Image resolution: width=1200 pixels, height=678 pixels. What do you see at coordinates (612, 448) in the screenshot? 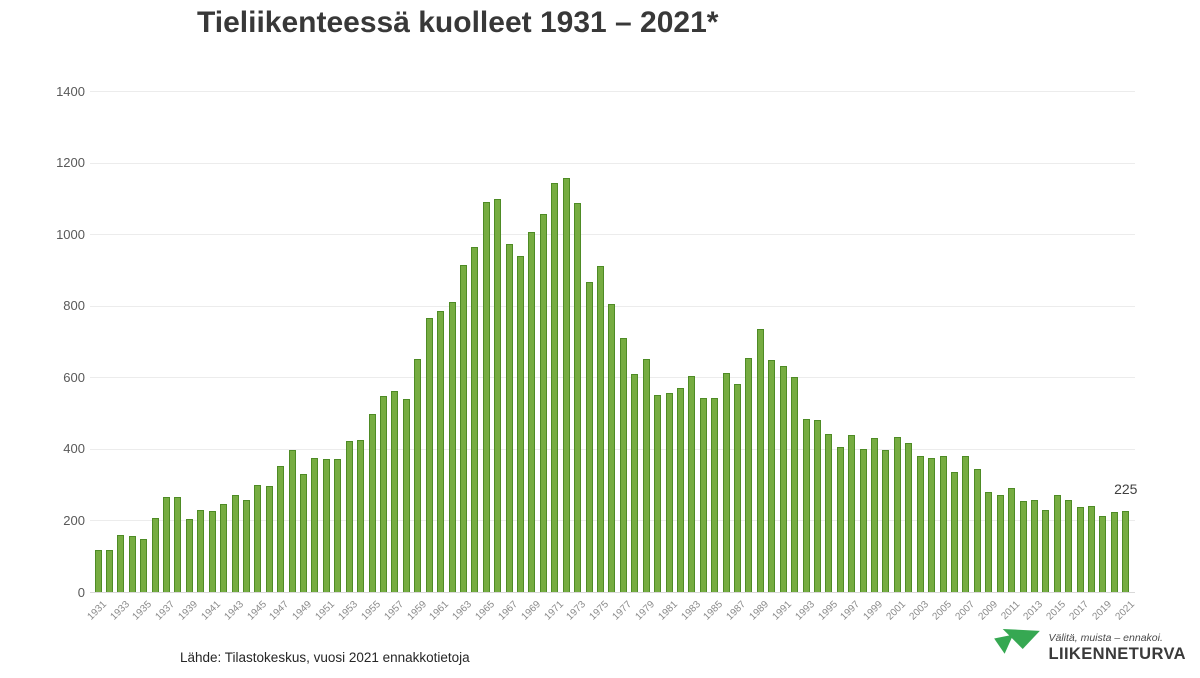
I see `bar-1976` at bounding box center [612, 448].